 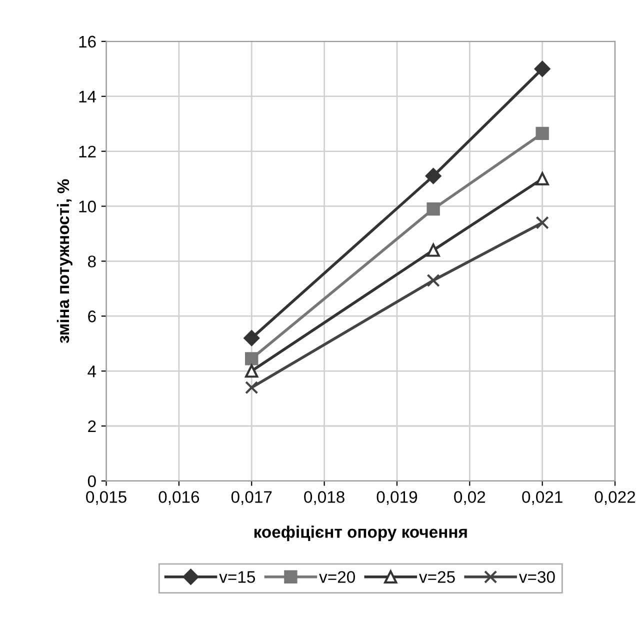 I want to click on x-tick-label: 0,015, so click(x=106, y=498).